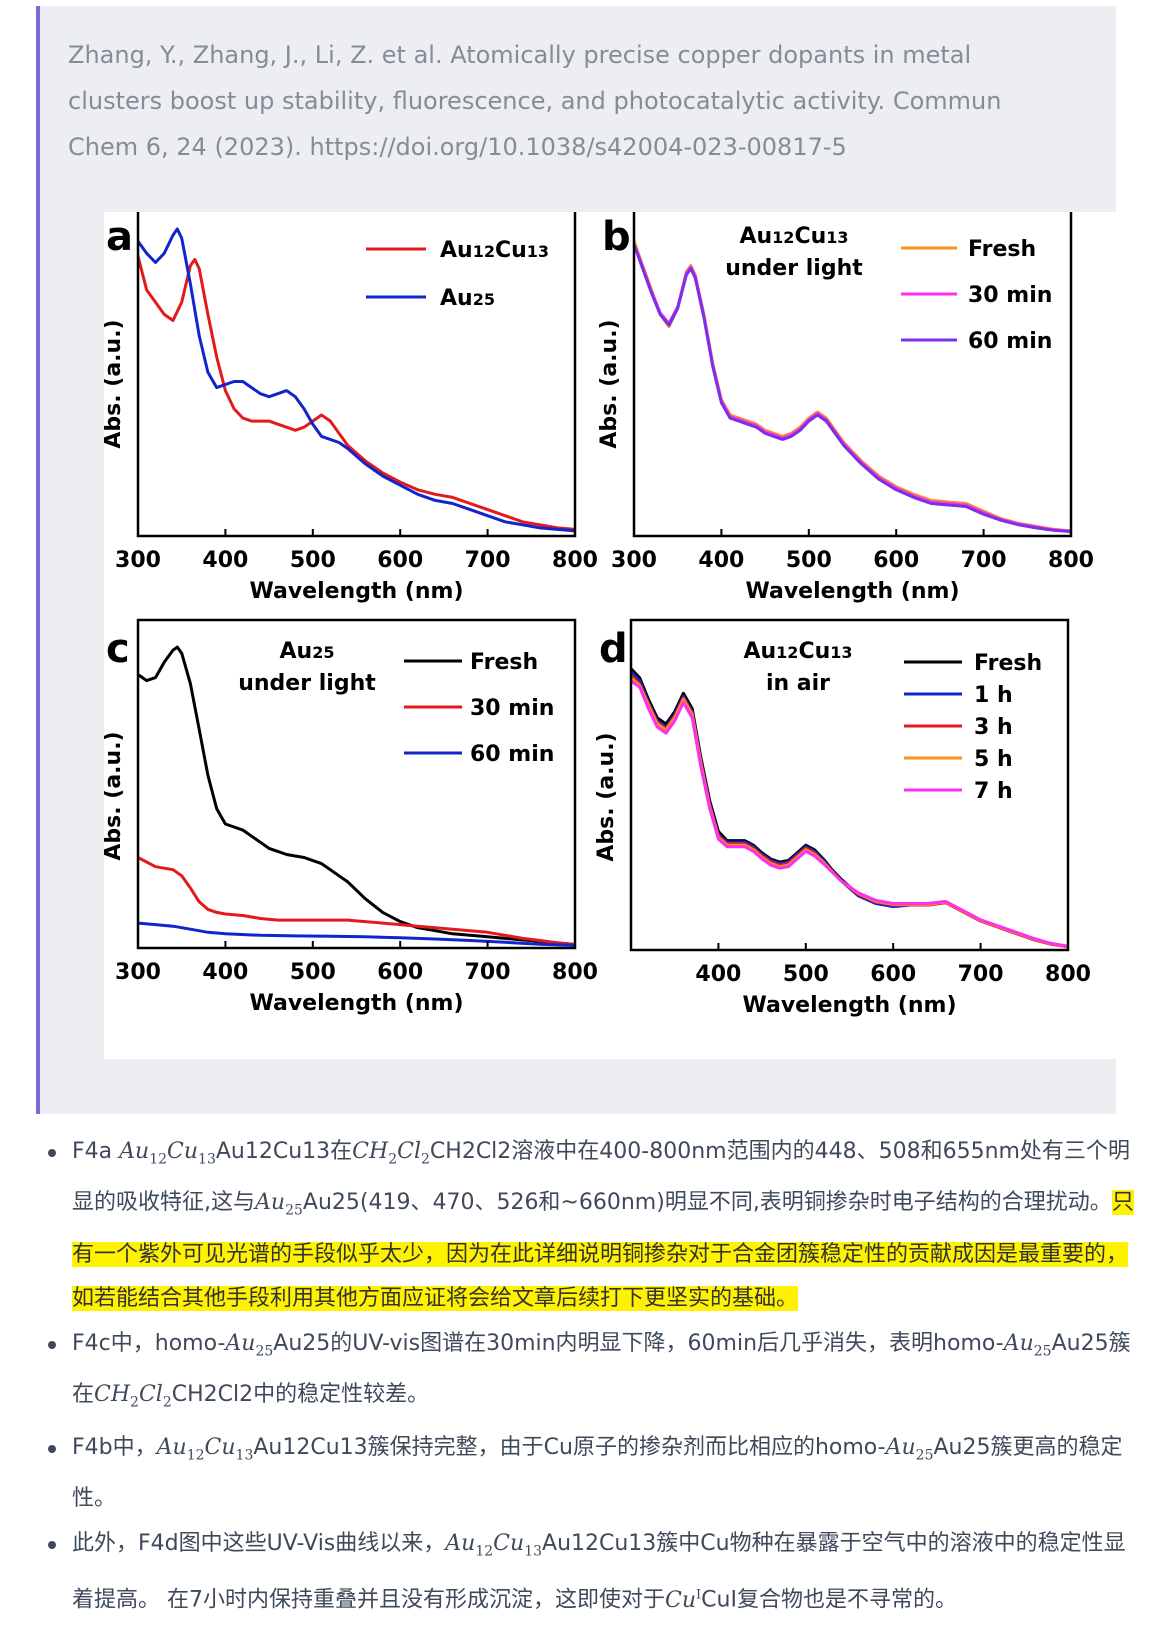 The height and width of the screenshot is (1629, 1176). What do you see at coordinates (467, 298) in the screenshot?
I see `legend-label: Au25` at bounding box center [467, 298].